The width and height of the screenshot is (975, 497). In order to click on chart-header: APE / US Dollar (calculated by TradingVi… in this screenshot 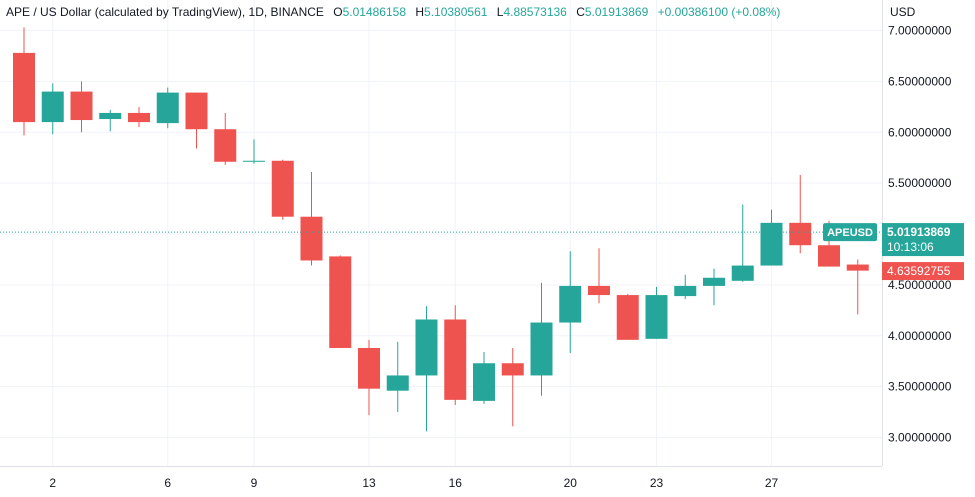, I will do `click(393, 12)`.